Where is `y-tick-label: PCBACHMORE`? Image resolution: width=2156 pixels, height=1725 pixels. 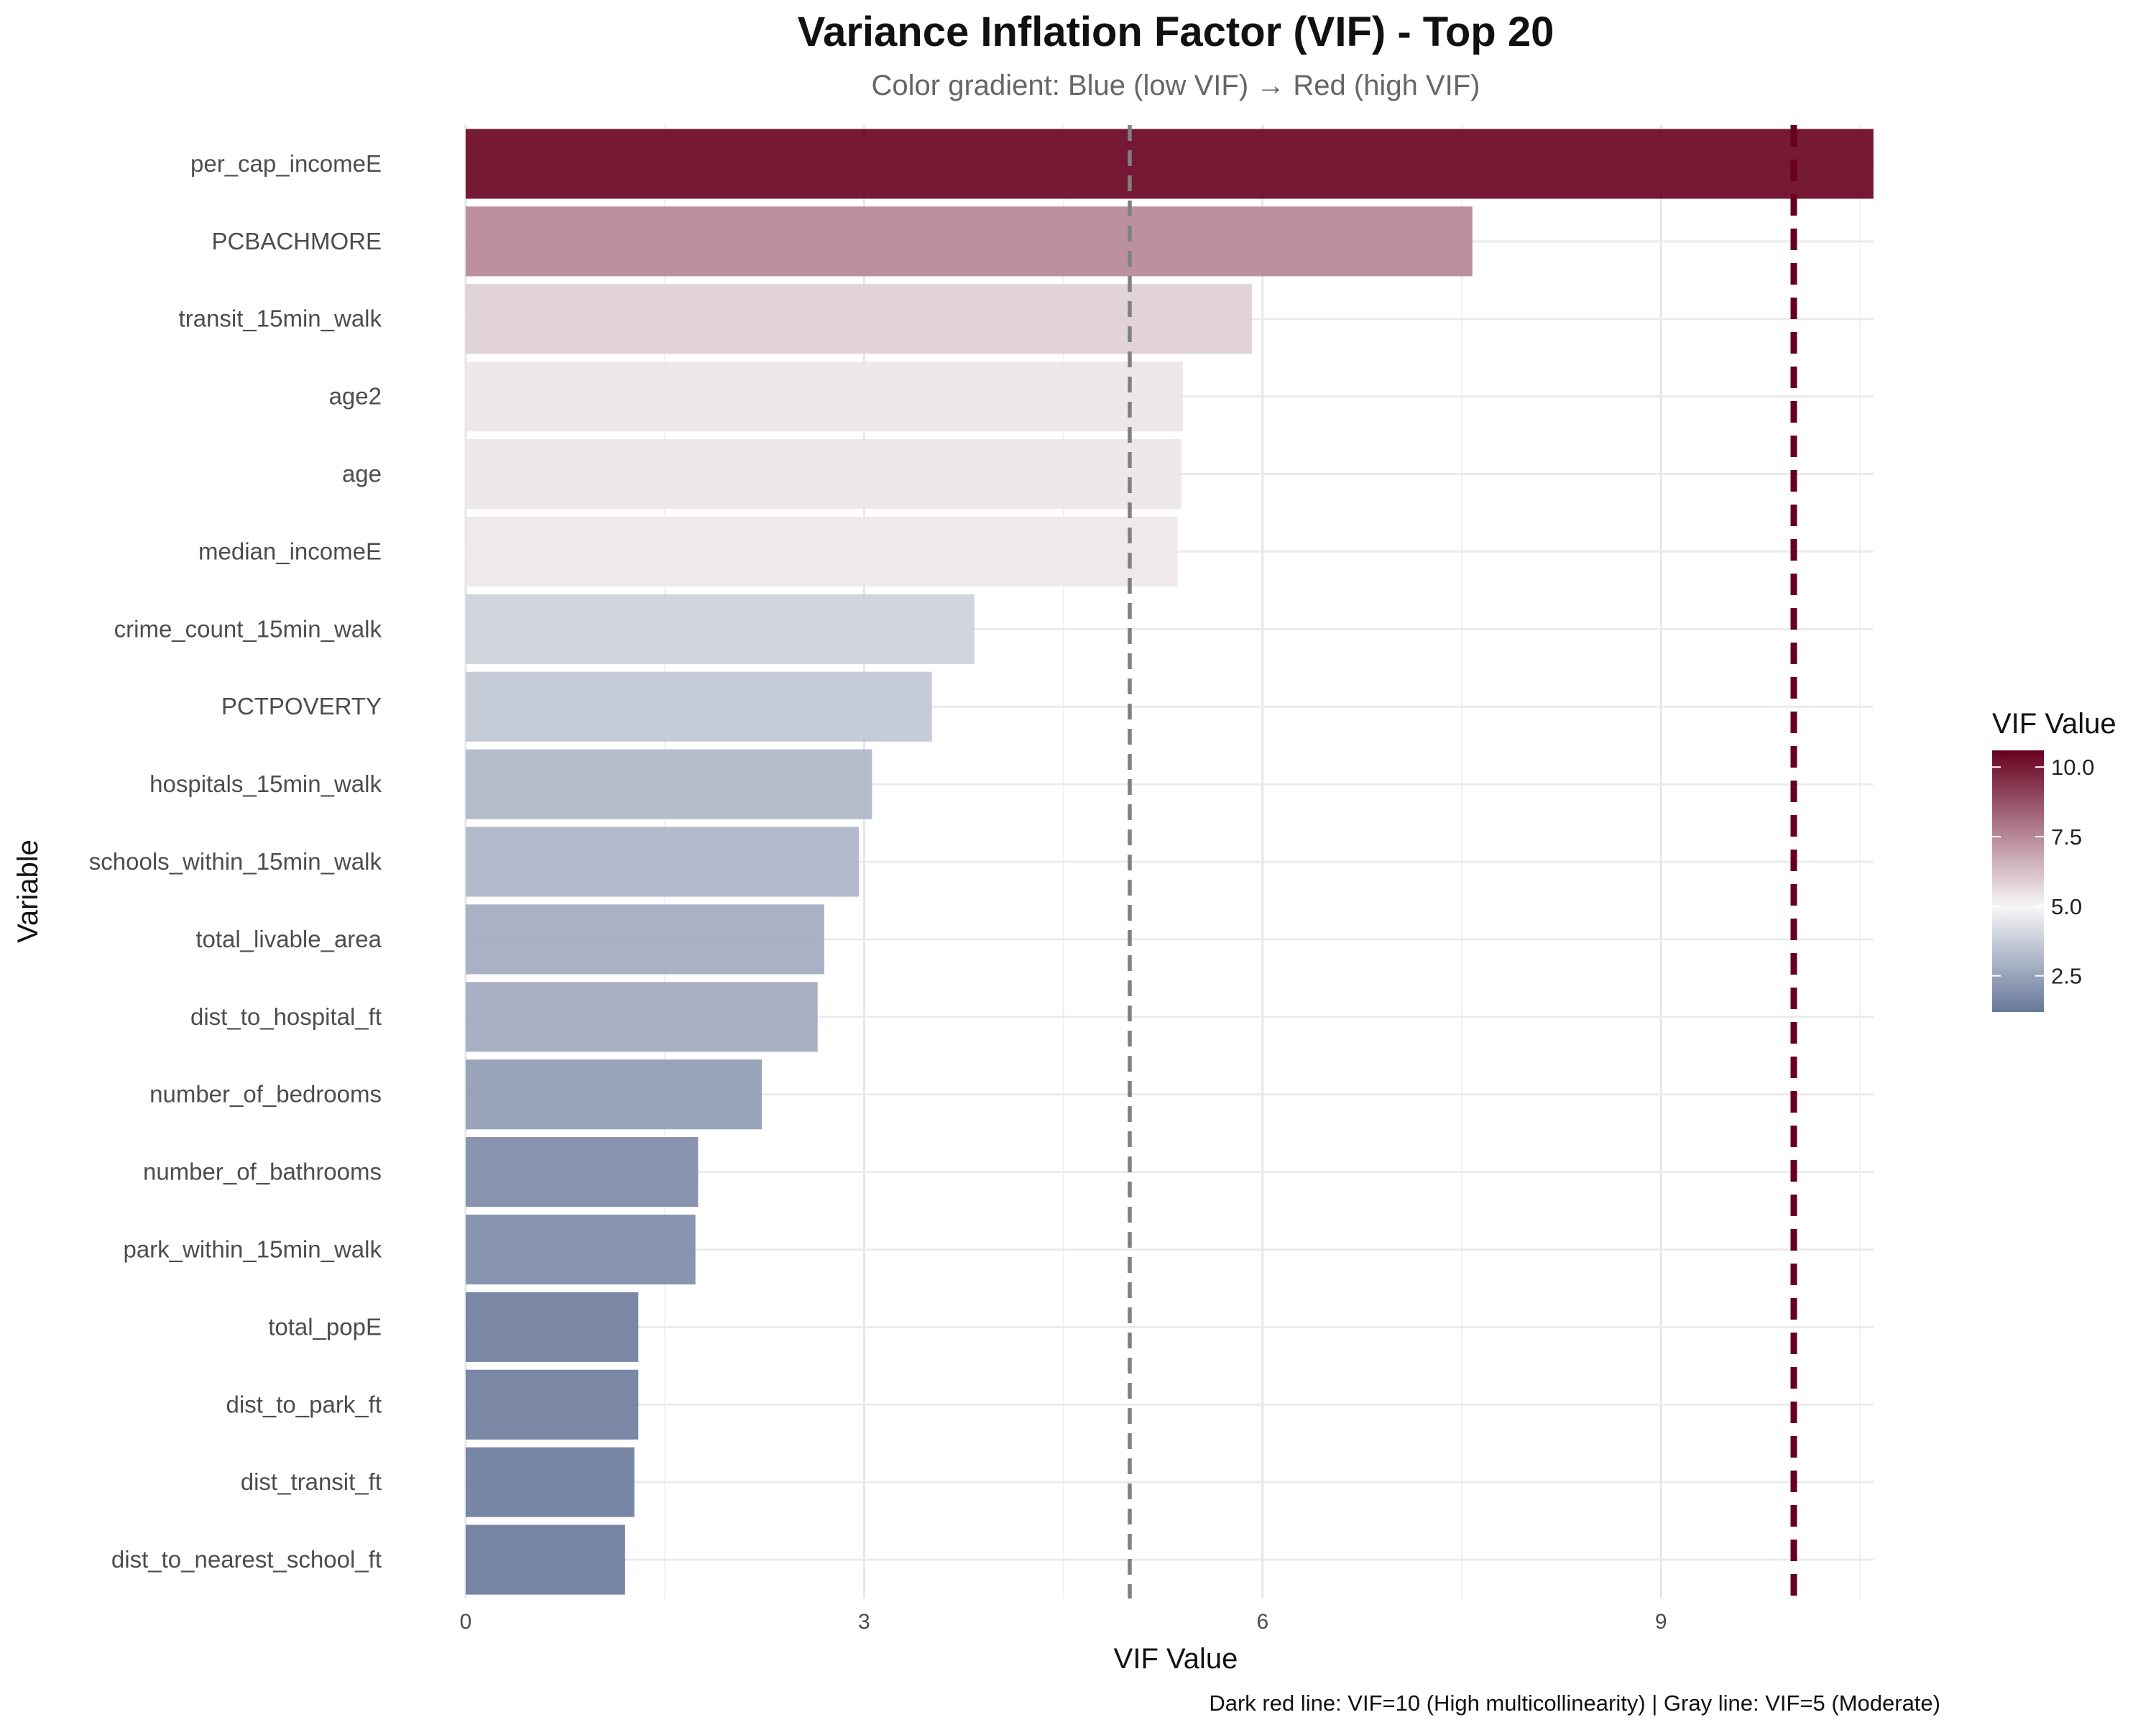
y-tick-label: PCBACHMORE is located at coordinates (296, 241).